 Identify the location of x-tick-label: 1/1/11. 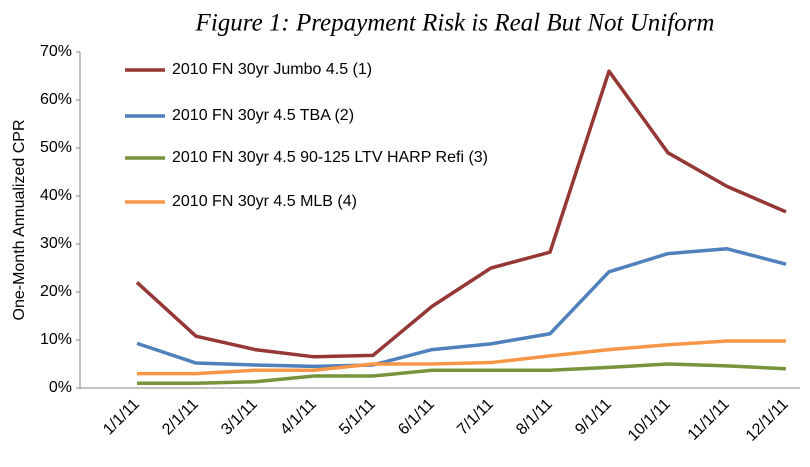
(121, 417).